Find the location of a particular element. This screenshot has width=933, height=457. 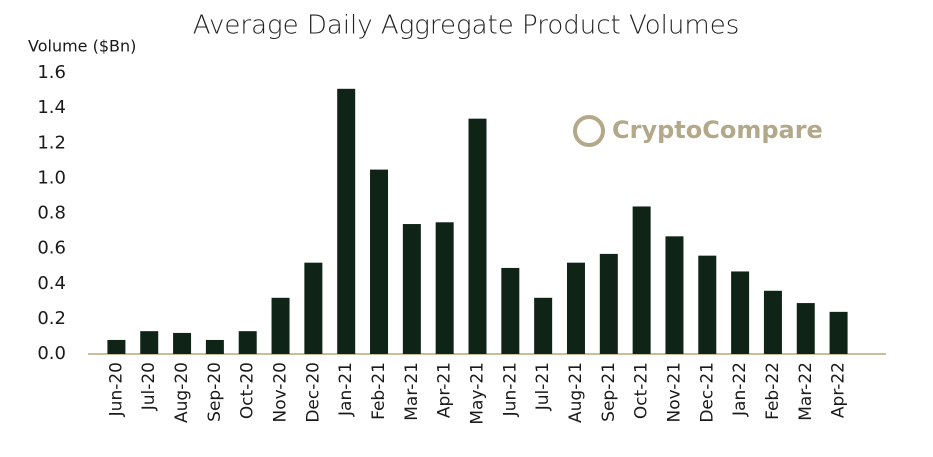

logo-icon is located at coordinates (589, 131).